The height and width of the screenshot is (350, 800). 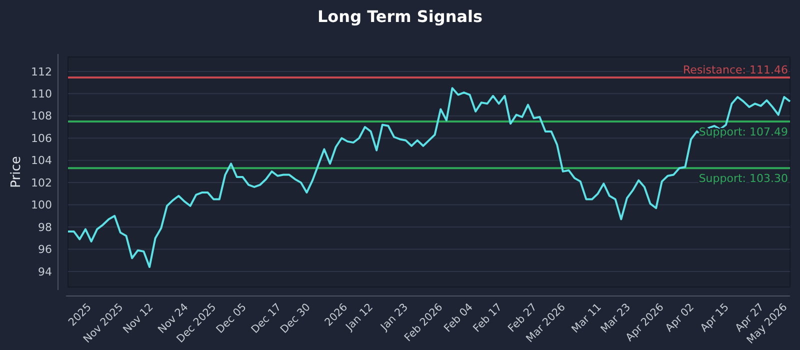 What do you see at coordinates (715, 317) in the screenshot?
I see `x-tick-label: Apr 15` at bounding box center [715, 317].